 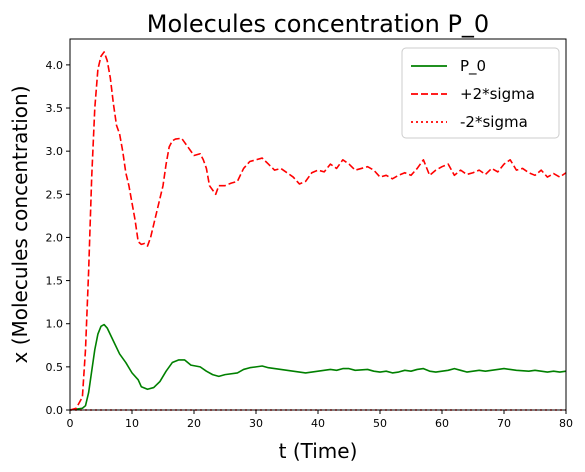 I want to click on y-axis: 0.0 0.5 1.0 1.5 2.0 2.5 3.0 3.5 4.0, so click(x=58, y=238).